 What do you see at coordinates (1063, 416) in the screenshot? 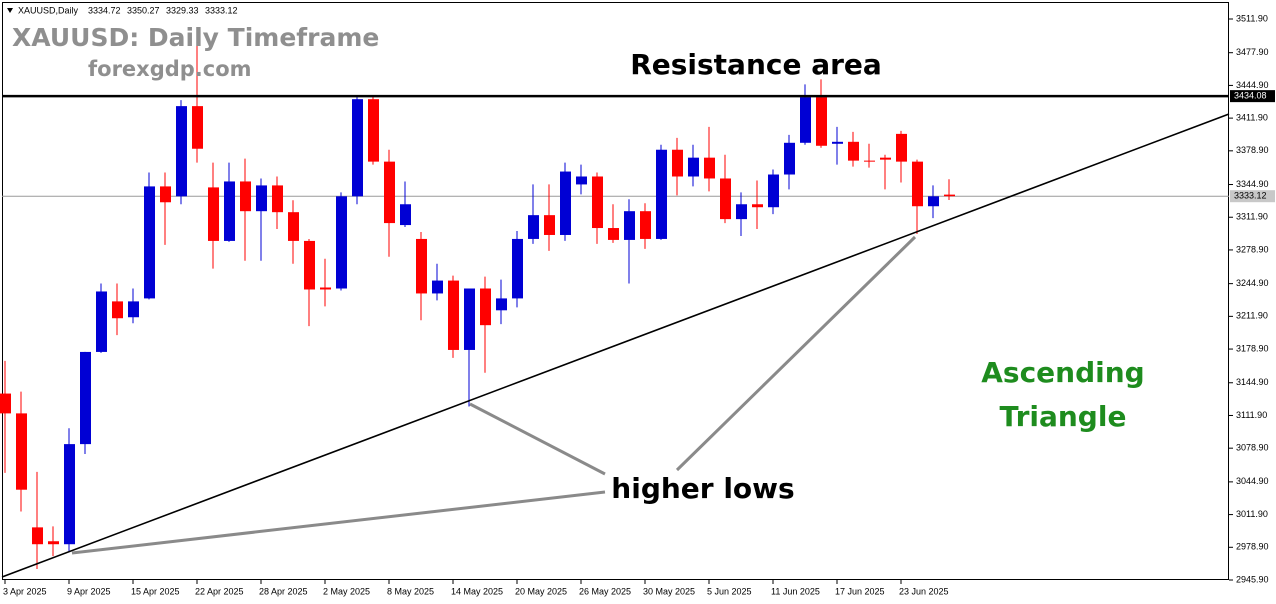
I see `annotation: Triangle` at bounding box center [1063, 416].